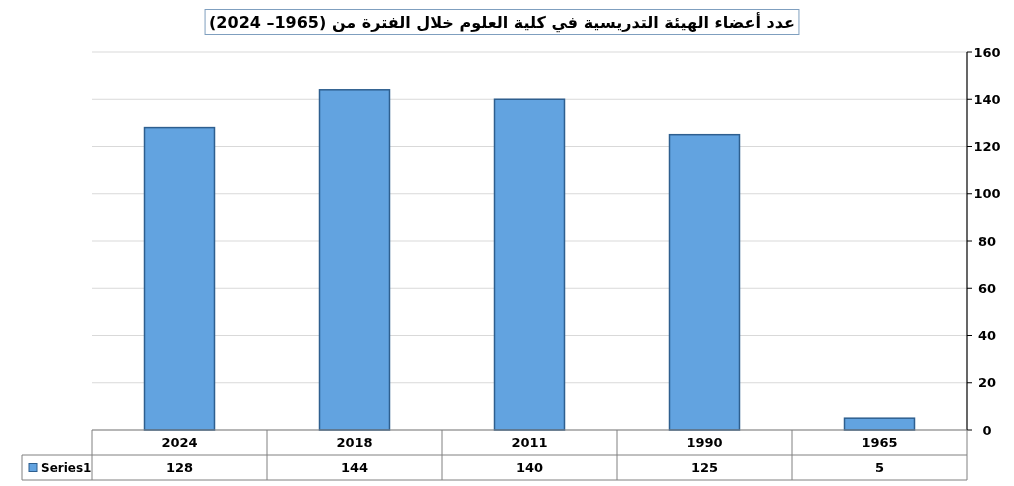 The height and width of the screenshot is (486, 1014). I want to click on data-label: 125, so click(704, 467).